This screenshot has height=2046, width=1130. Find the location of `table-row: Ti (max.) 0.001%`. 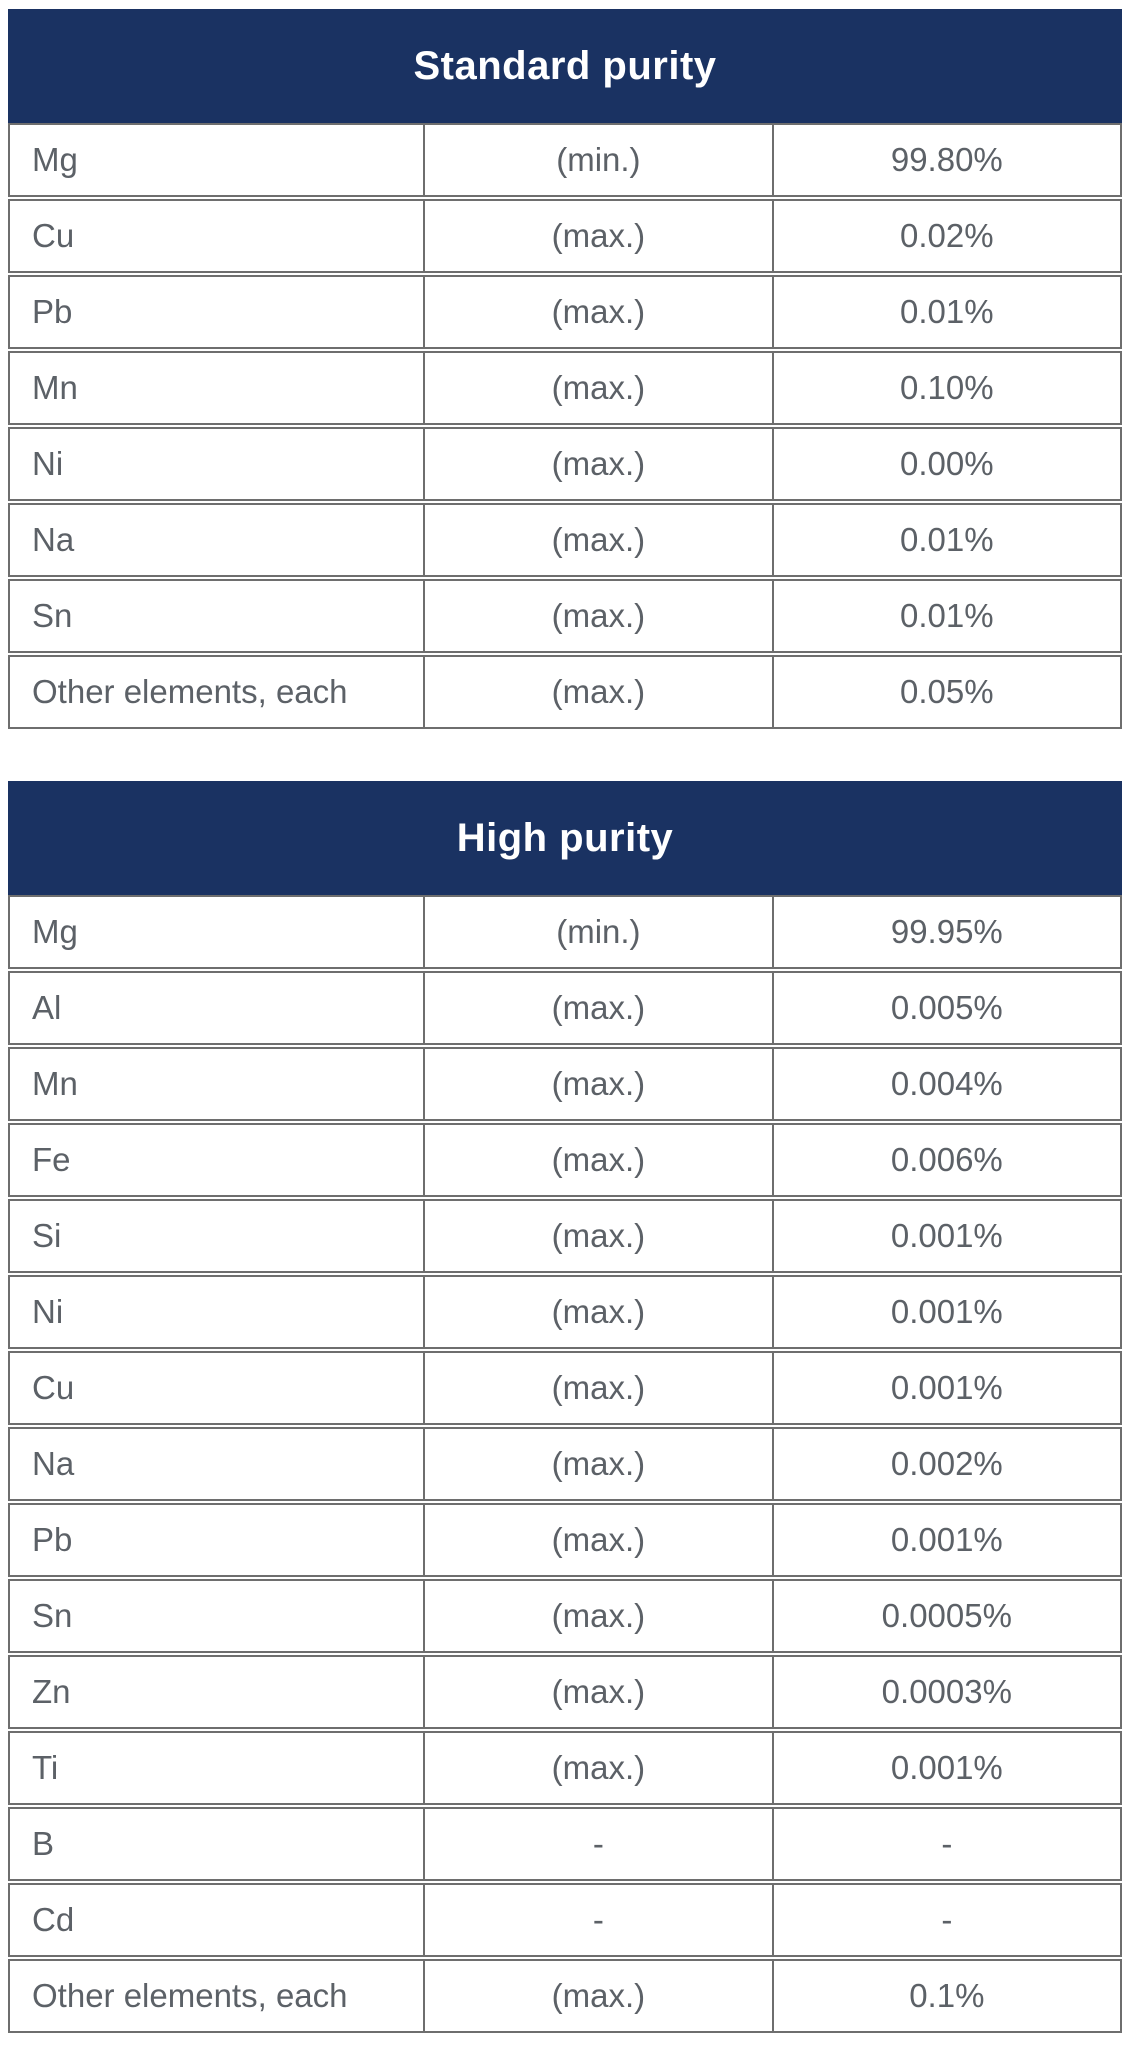

table-row: Ti (max.) 0.001% is located at coordinates (565, 1768).